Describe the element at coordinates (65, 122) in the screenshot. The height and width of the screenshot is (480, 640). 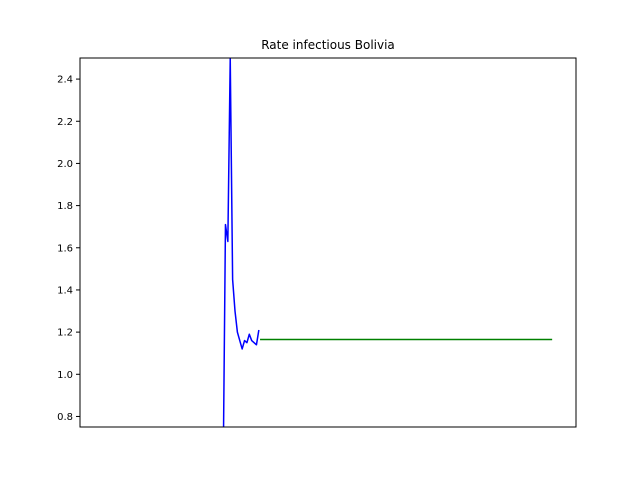
I see `y-tick-label: 2.2` at that location.